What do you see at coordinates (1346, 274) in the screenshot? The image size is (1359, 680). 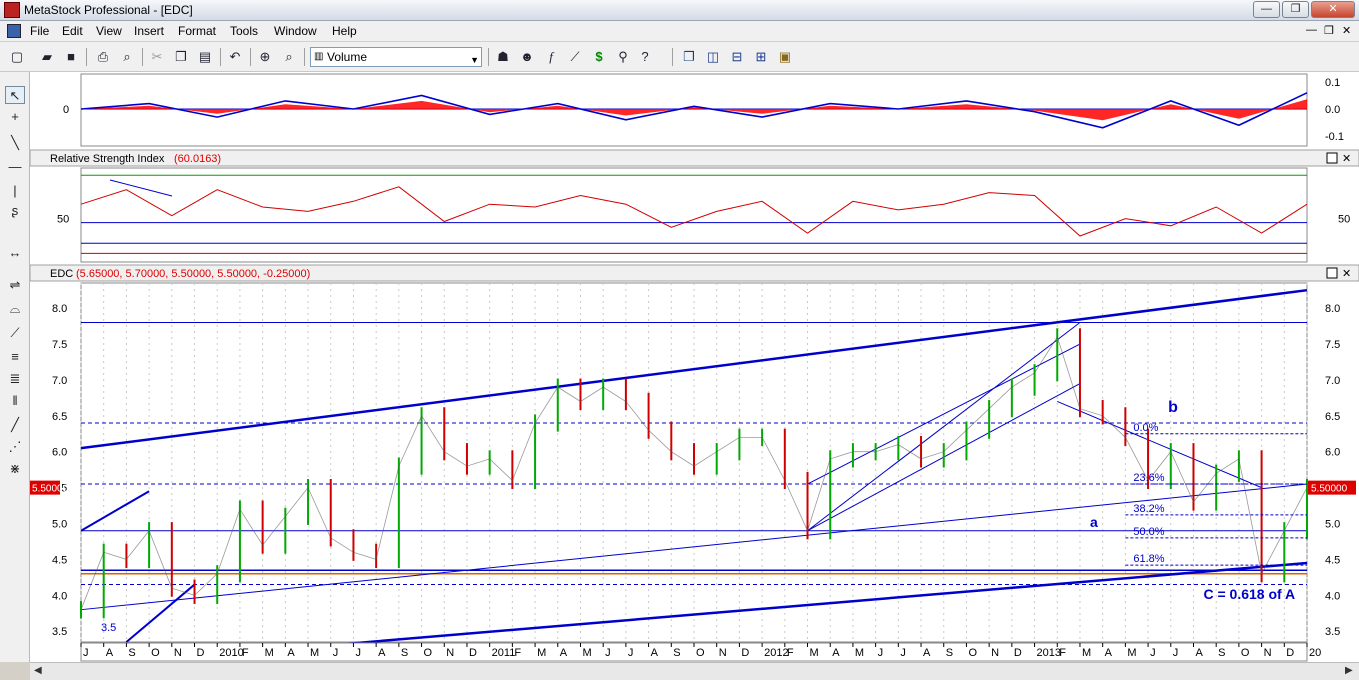 I see `price-close-icon: ✕` at bounding box center [1346, 274].